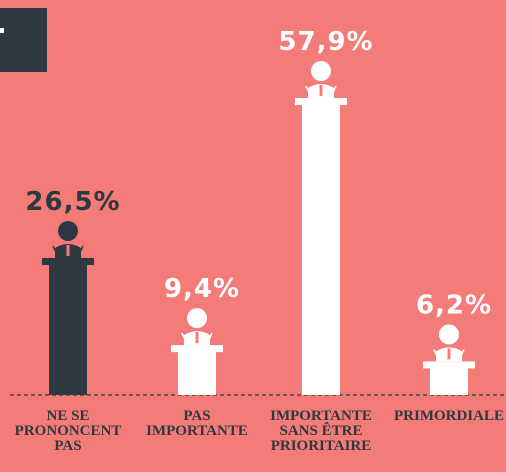 This screenshot has width=506, height=472. Describe the element at coordinates (202, 289) in the screenshot. I see `value-label: 9,4%` at that location.